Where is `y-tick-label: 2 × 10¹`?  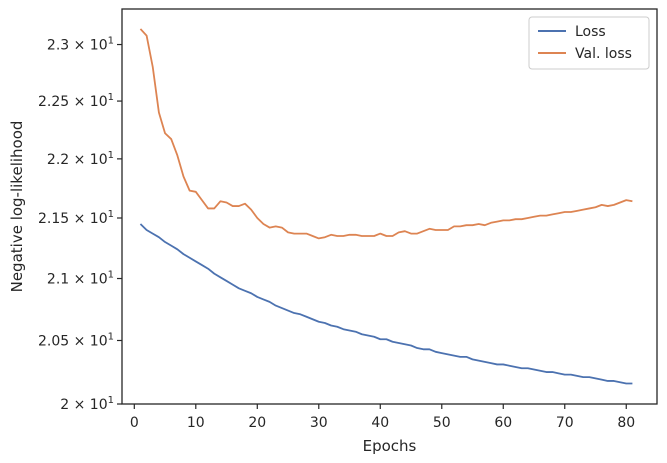 y-tick-label: 2 × 10¹ is located at coordinates (87, 404).